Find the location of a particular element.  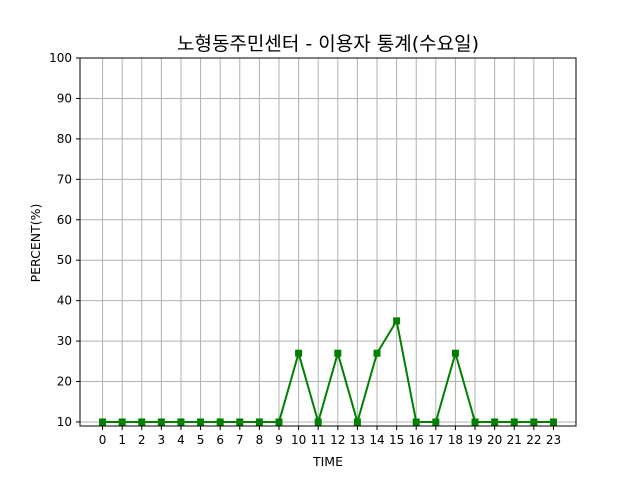

x-tick-label: 11 is located at coordinates (318, 440).